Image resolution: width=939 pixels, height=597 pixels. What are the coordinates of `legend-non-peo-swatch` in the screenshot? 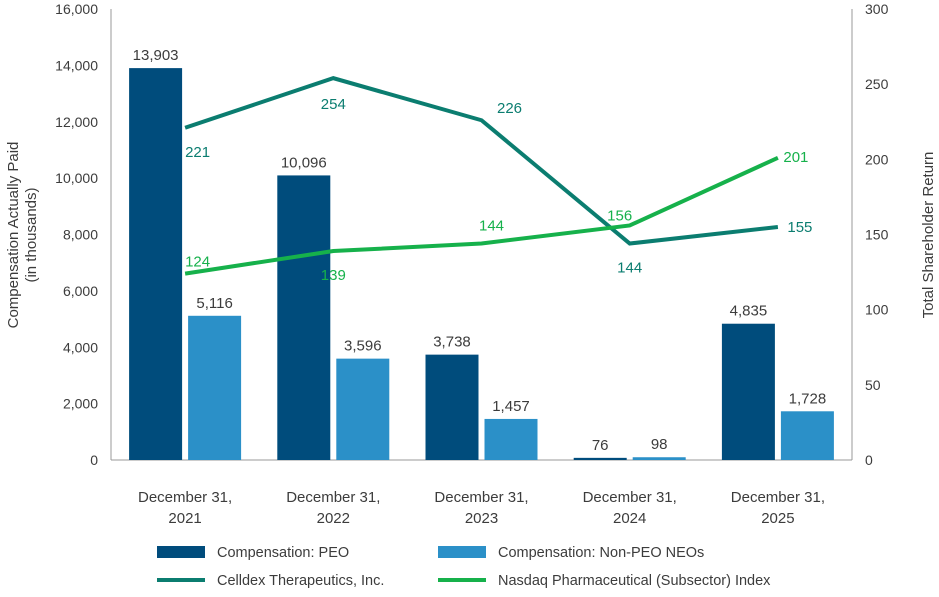 It's located at (462, 552).